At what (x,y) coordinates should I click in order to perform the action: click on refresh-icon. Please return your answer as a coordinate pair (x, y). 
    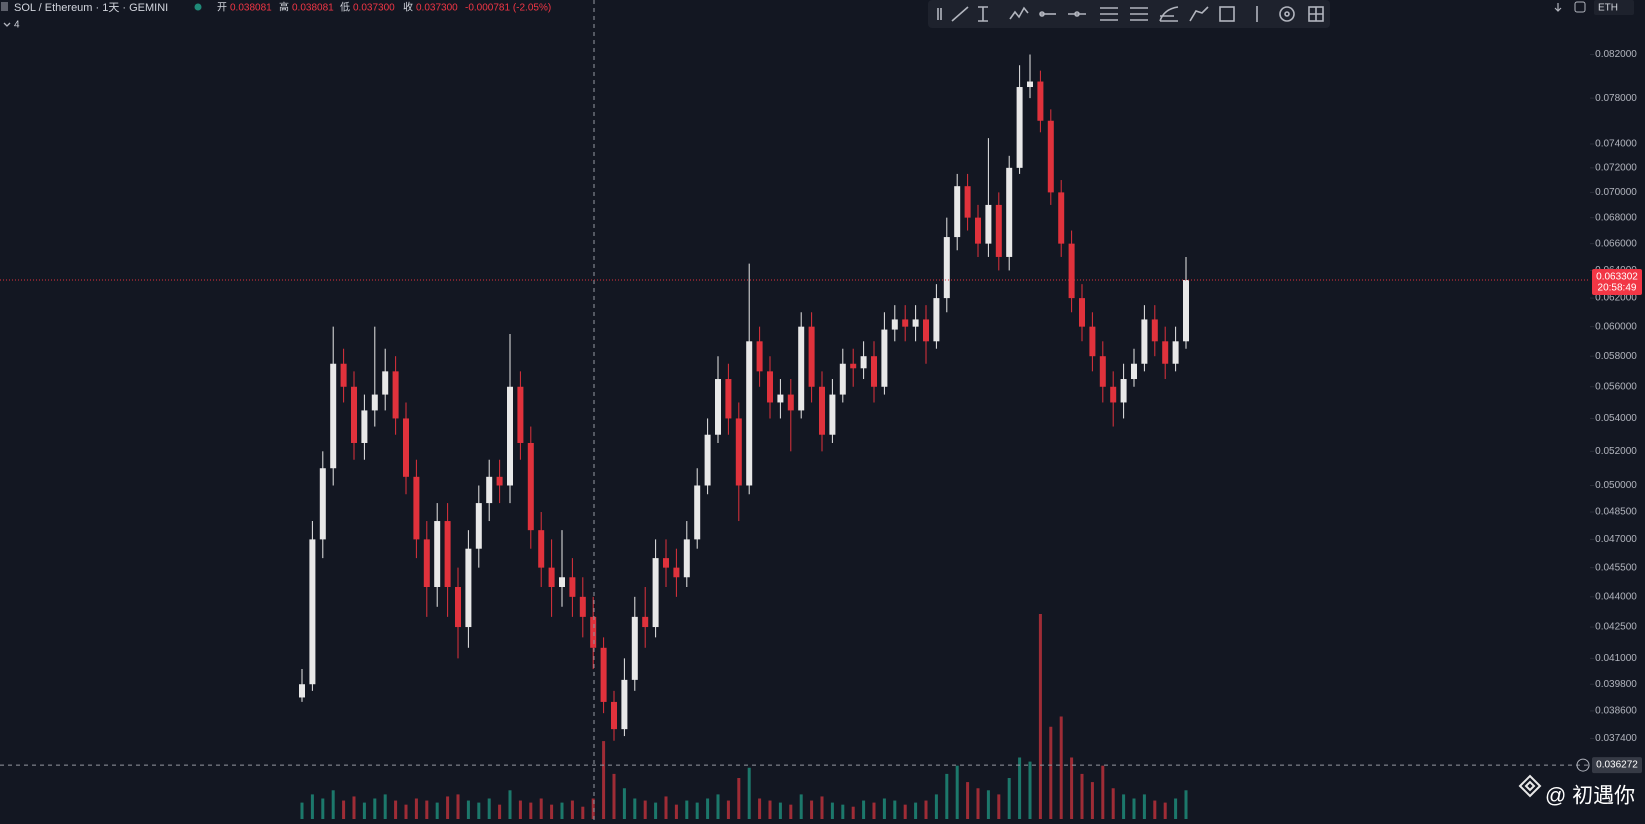
    Looking at the image, I should click on (1580, 7).